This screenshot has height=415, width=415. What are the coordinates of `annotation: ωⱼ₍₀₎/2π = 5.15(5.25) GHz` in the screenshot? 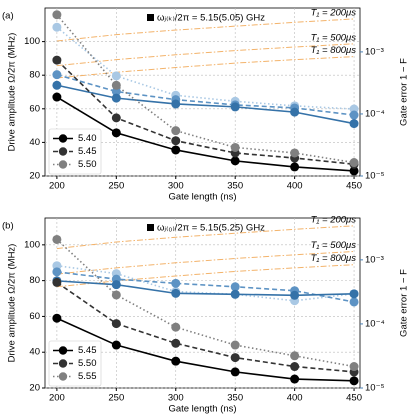 It's located at (211, 228).